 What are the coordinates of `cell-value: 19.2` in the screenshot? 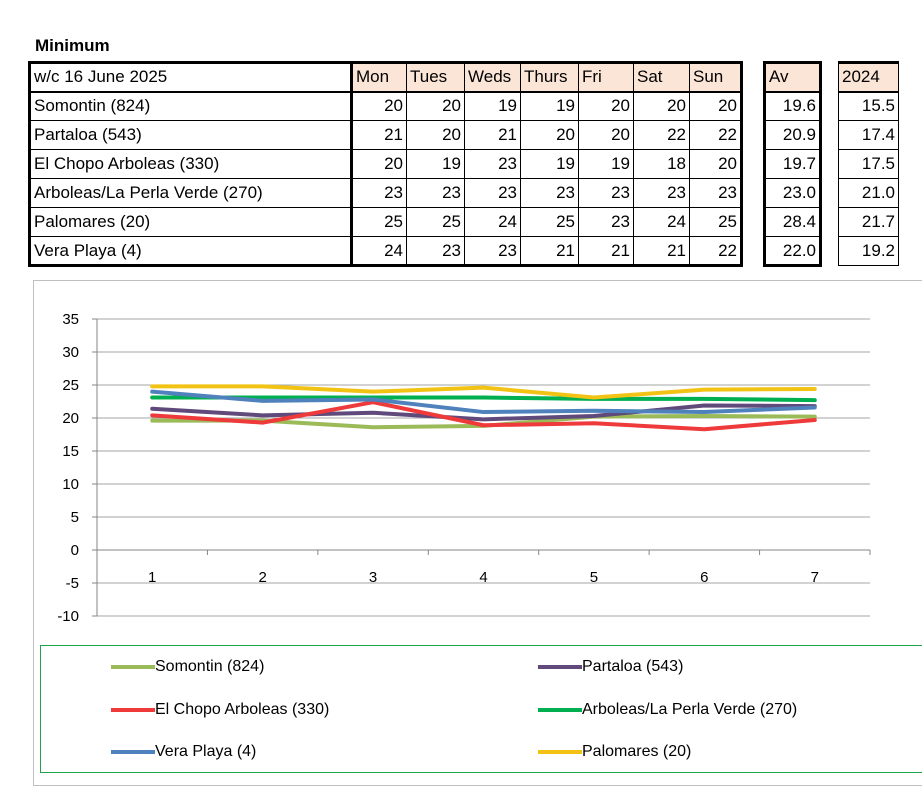 It's located at (868, 251).